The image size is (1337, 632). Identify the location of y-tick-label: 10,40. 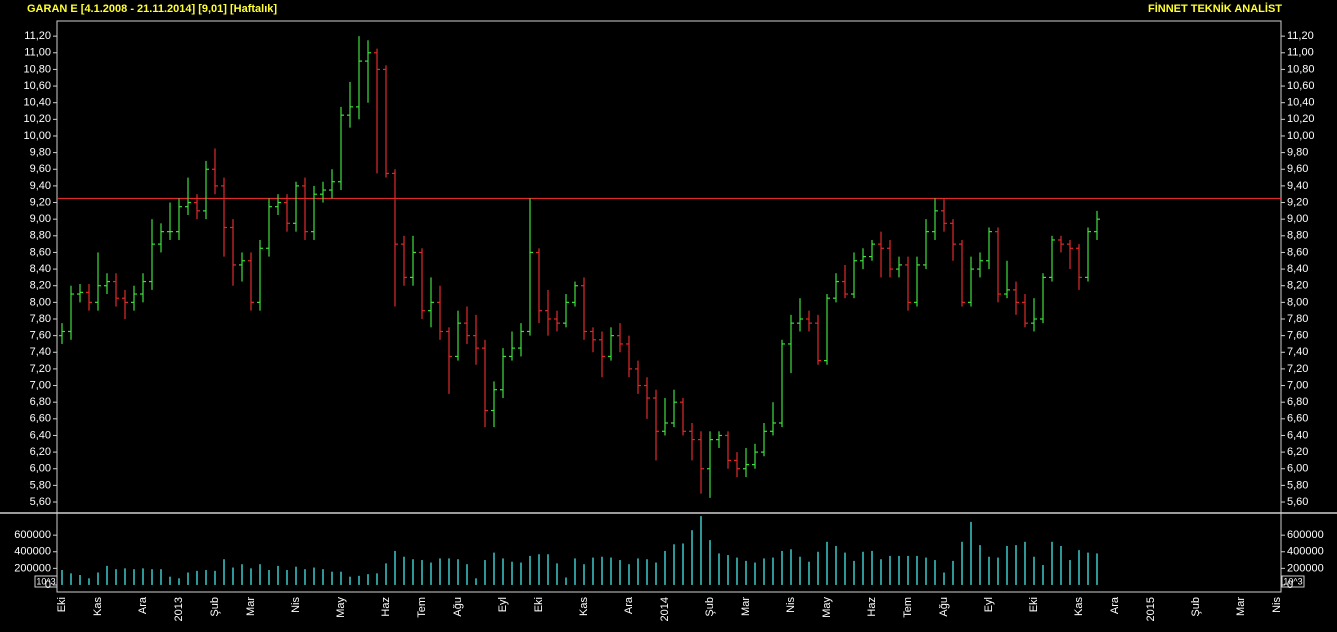
(37, 103).